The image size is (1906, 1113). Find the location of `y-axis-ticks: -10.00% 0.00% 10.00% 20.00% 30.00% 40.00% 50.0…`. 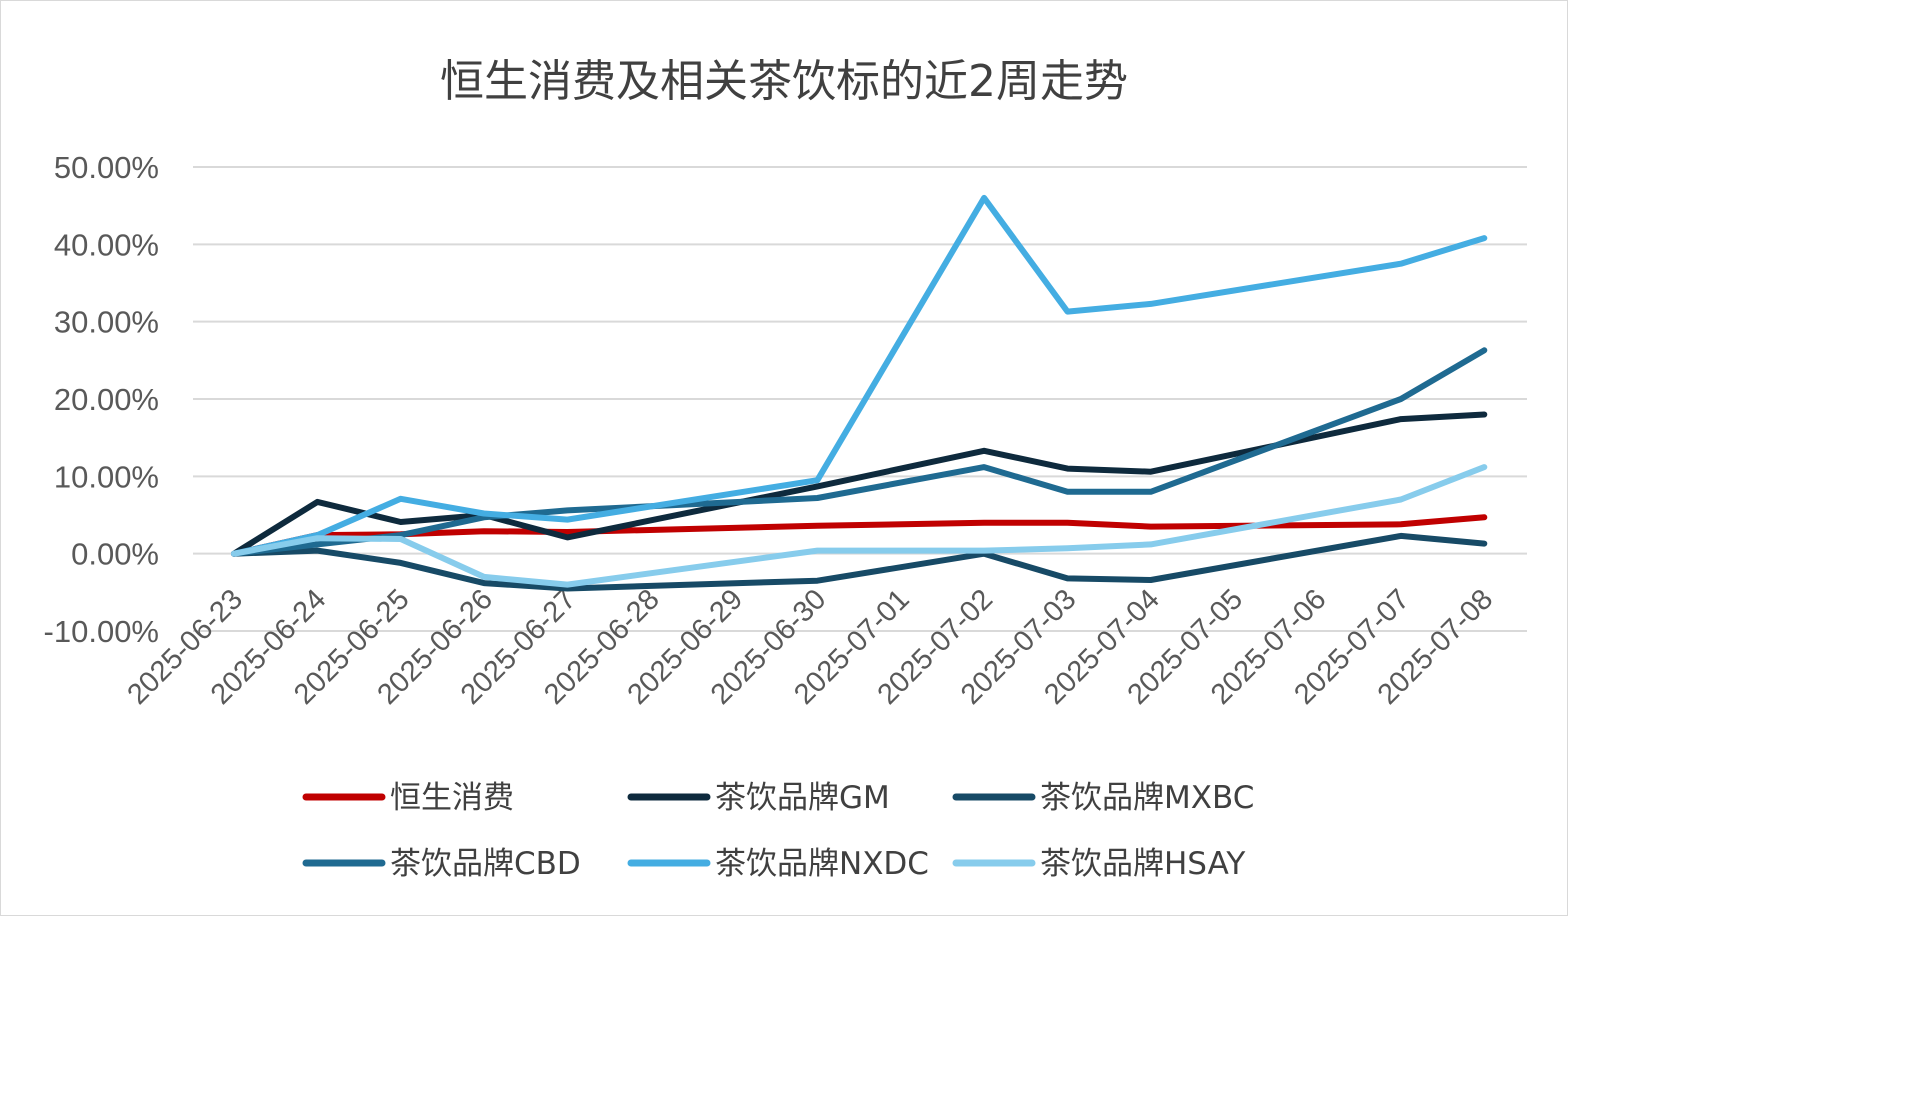

y-axis-ticks: -10.00% 0.00% 10.00% 20.00% 30.00% 40.00% 50.0… is located at coordinates (101, 399).